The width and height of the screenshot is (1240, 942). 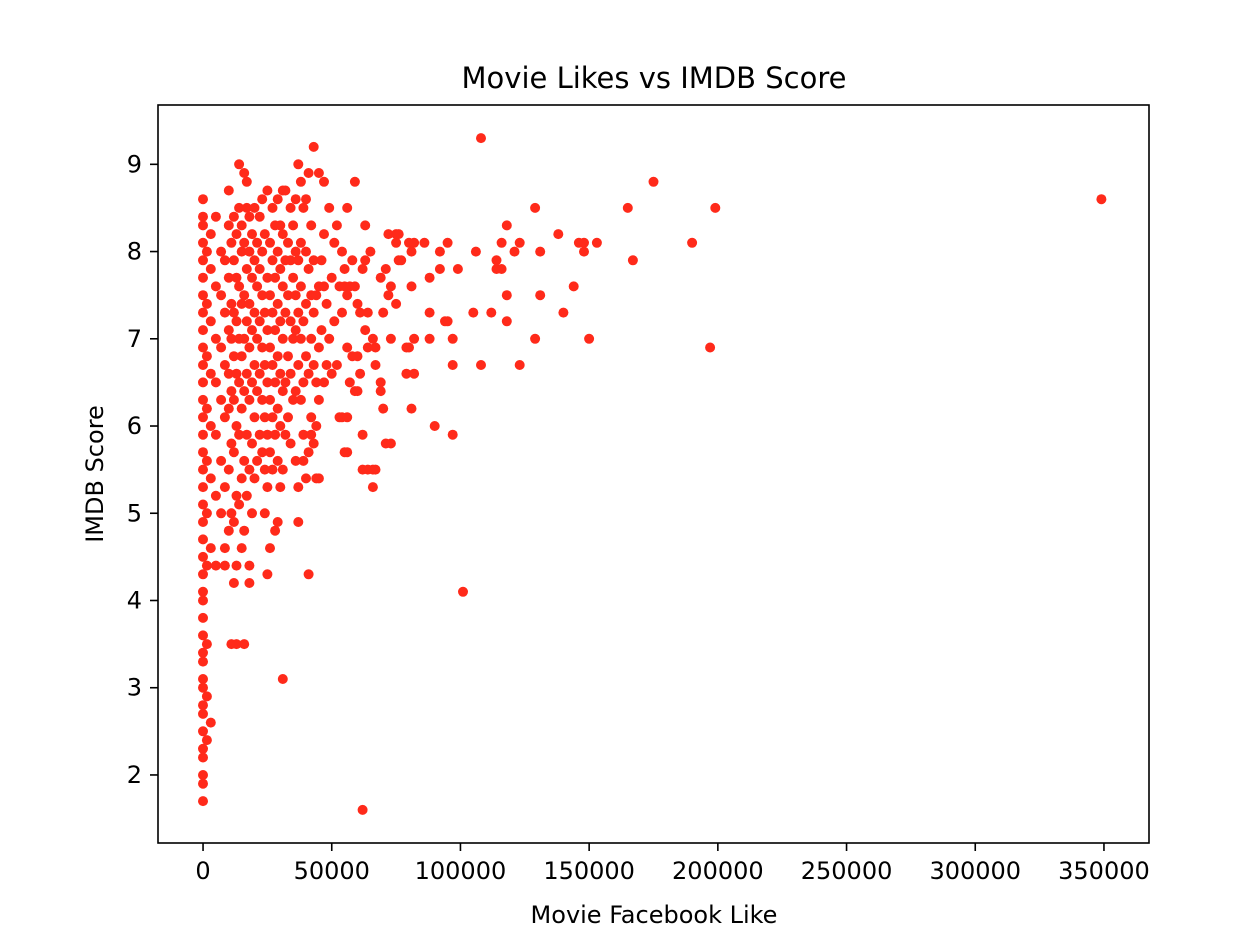 I want to click on y-tick-label: 3, so click(x=134, y=688).